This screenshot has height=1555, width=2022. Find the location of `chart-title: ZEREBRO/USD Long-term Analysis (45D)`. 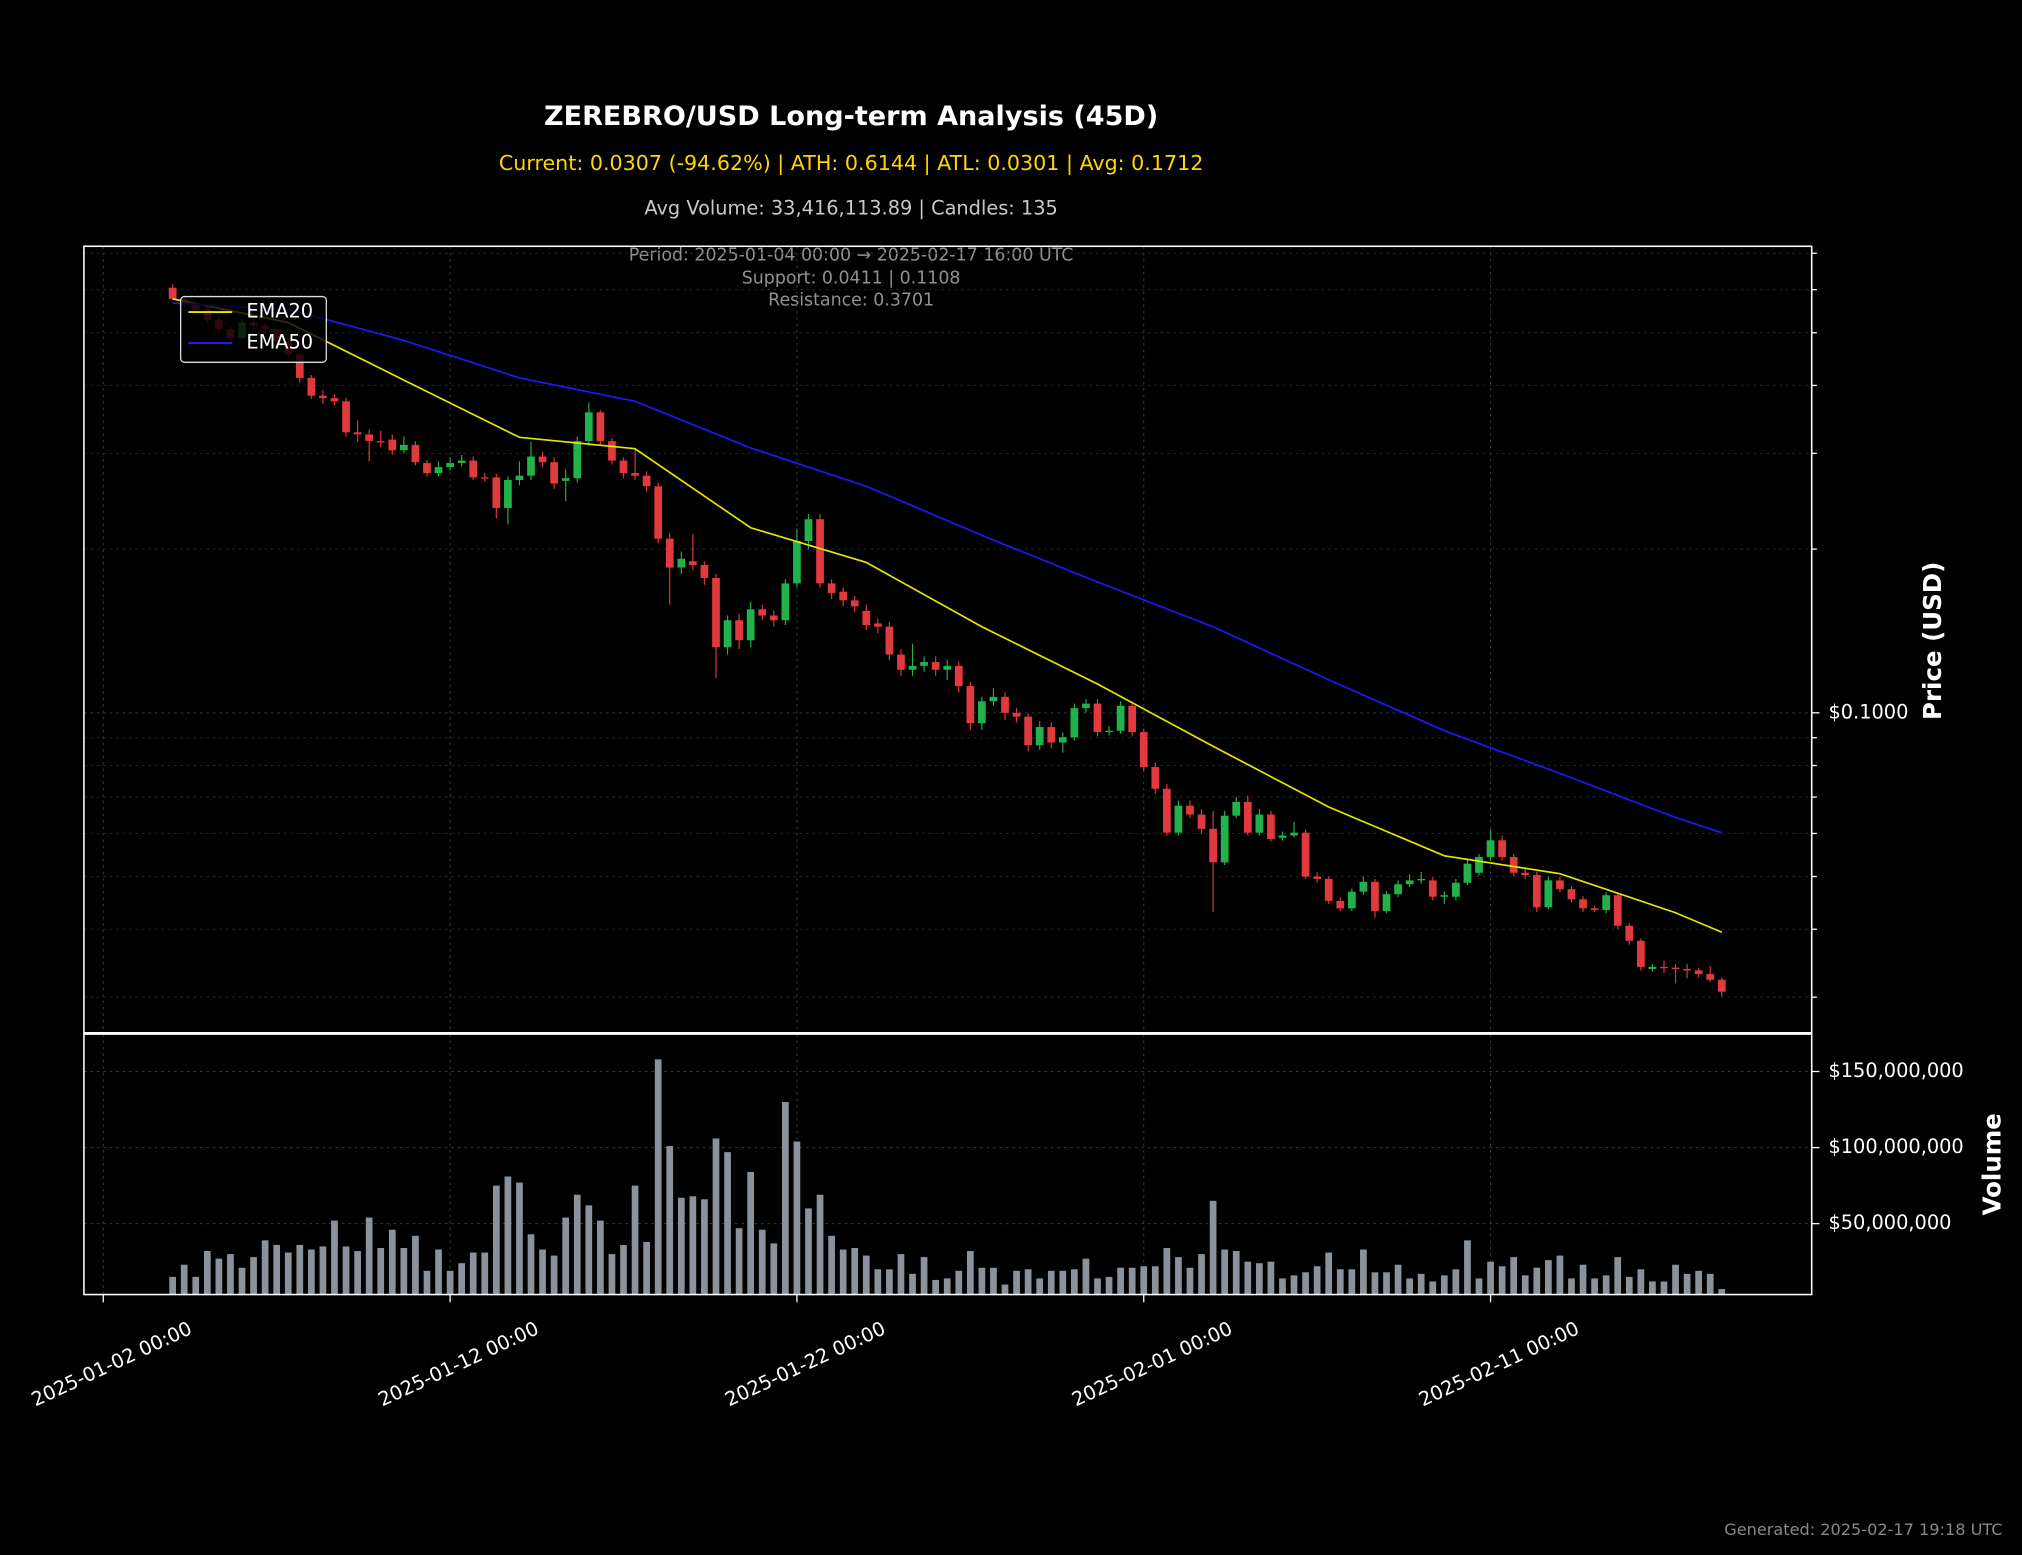

chart-title: ZEREBRO/USD Long-term Analysis (45D) is located at coordinates (851, 116).